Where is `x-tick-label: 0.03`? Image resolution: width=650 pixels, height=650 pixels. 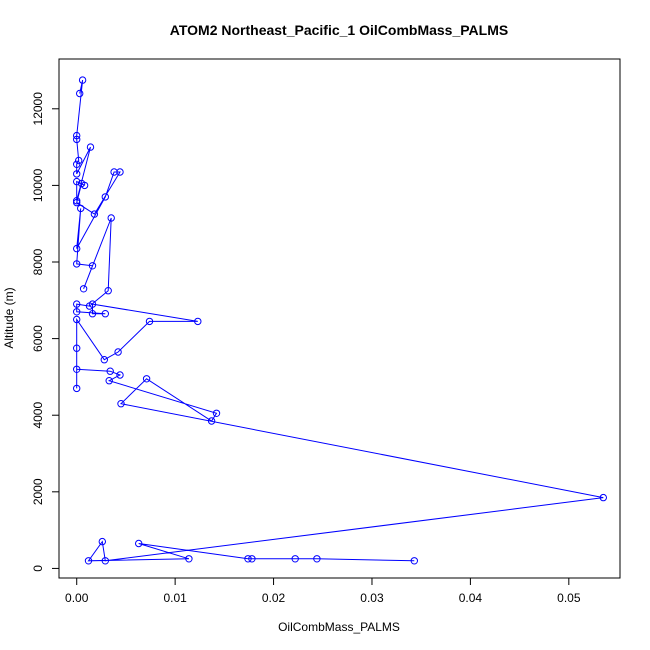 x-tick-label: 0.03 is located at coordinates (372, 598).